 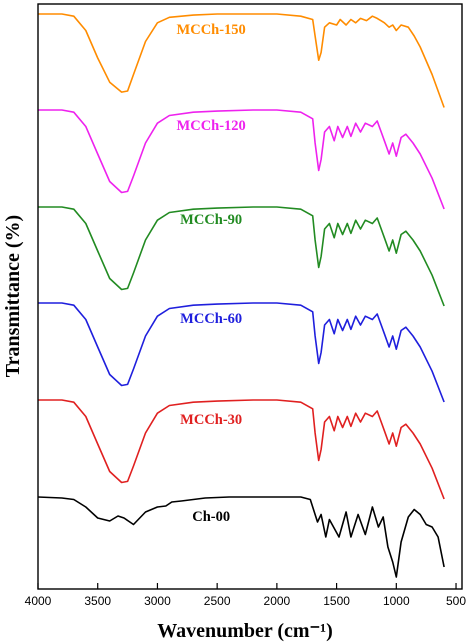 I want to click on x-tick-label: 1500, so click(x=336, y=601).